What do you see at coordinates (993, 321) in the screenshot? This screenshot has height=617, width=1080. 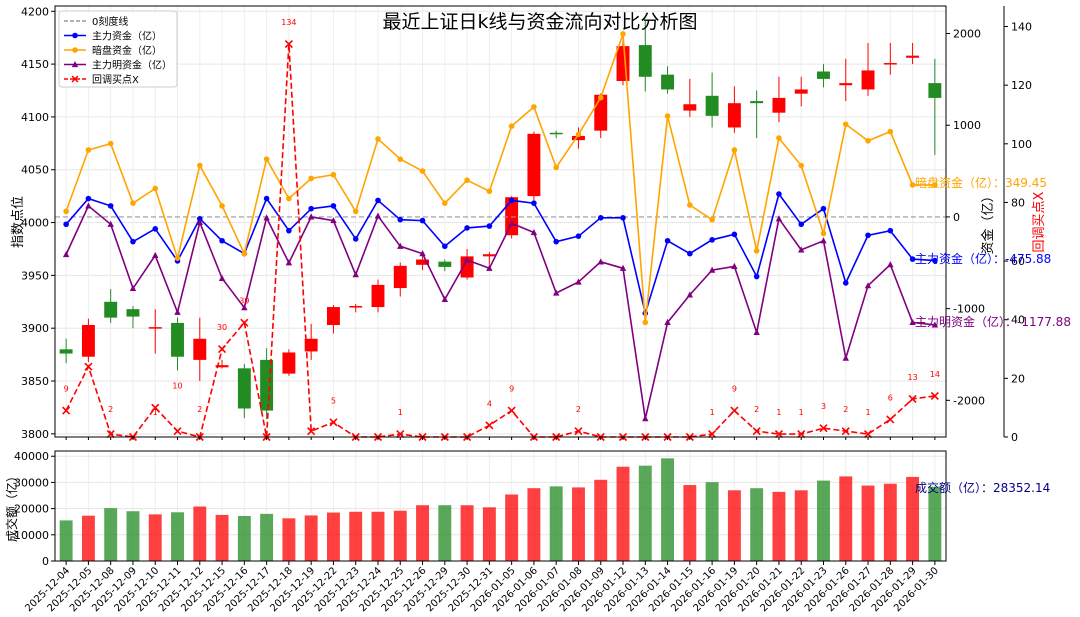 I see `end-label-bright: 主力明资金（亿）：-1177.88` at bounding box center [993, 321].